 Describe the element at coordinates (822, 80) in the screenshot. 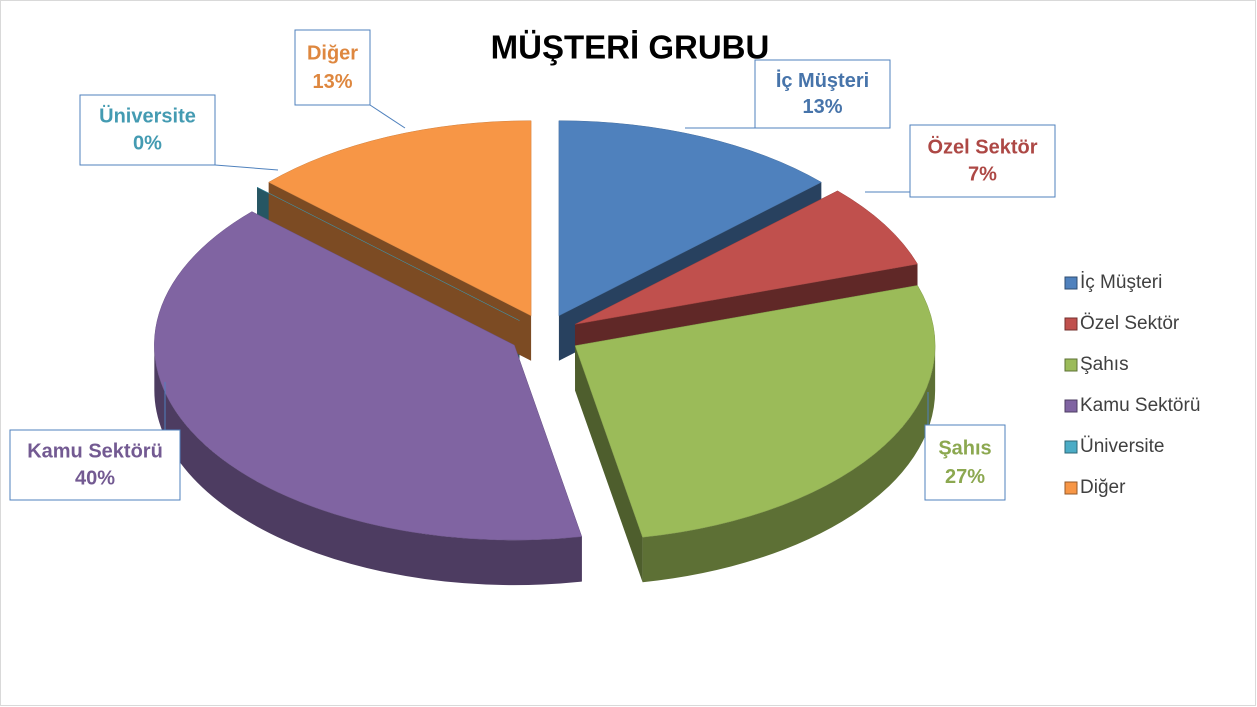

I see `data-label-name: İç Müşteri` at that location.